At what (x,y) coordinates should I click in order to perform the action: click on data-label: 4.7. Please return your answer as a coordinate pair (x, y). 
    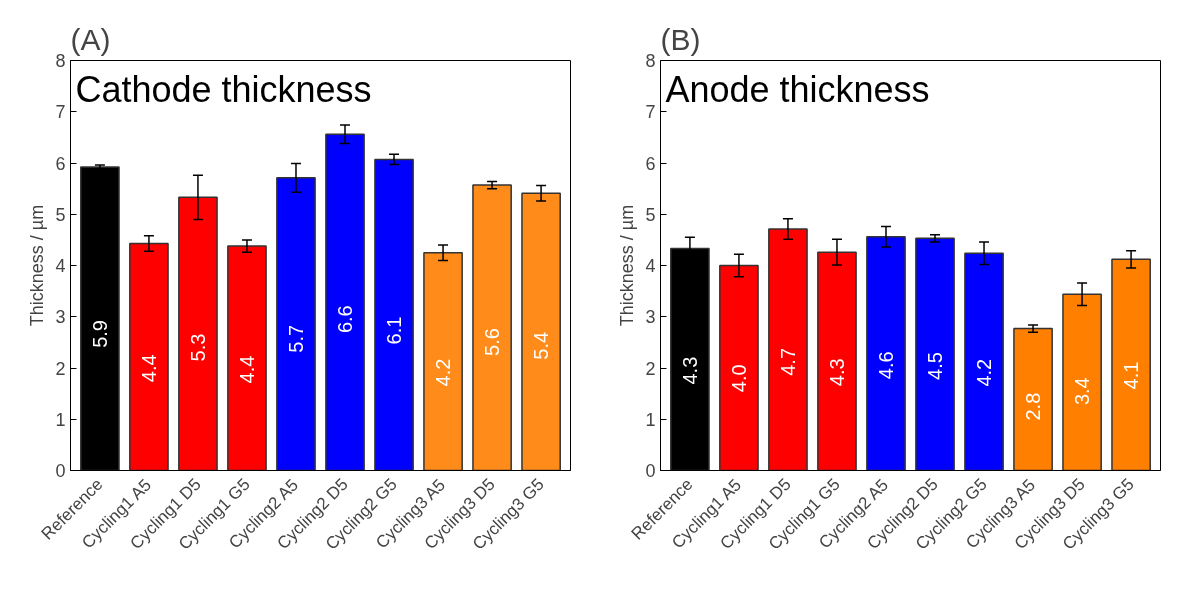
    Looking at the image, I should click on (787, 361).